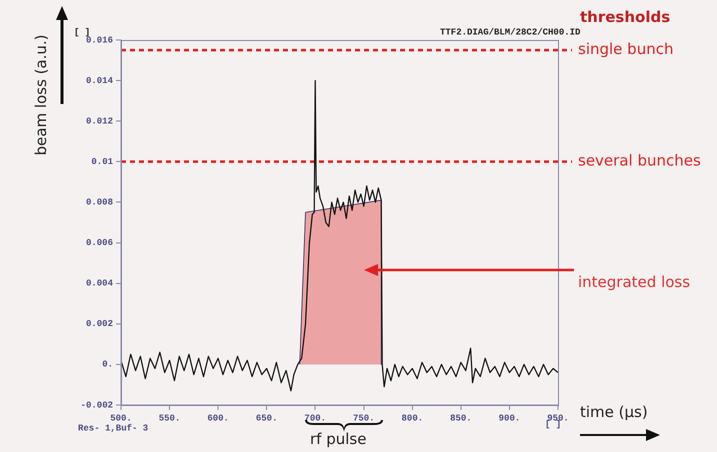 This screenshot has width=717, height=452. I want to click on x-tick-label: 900., so click(509, 419).